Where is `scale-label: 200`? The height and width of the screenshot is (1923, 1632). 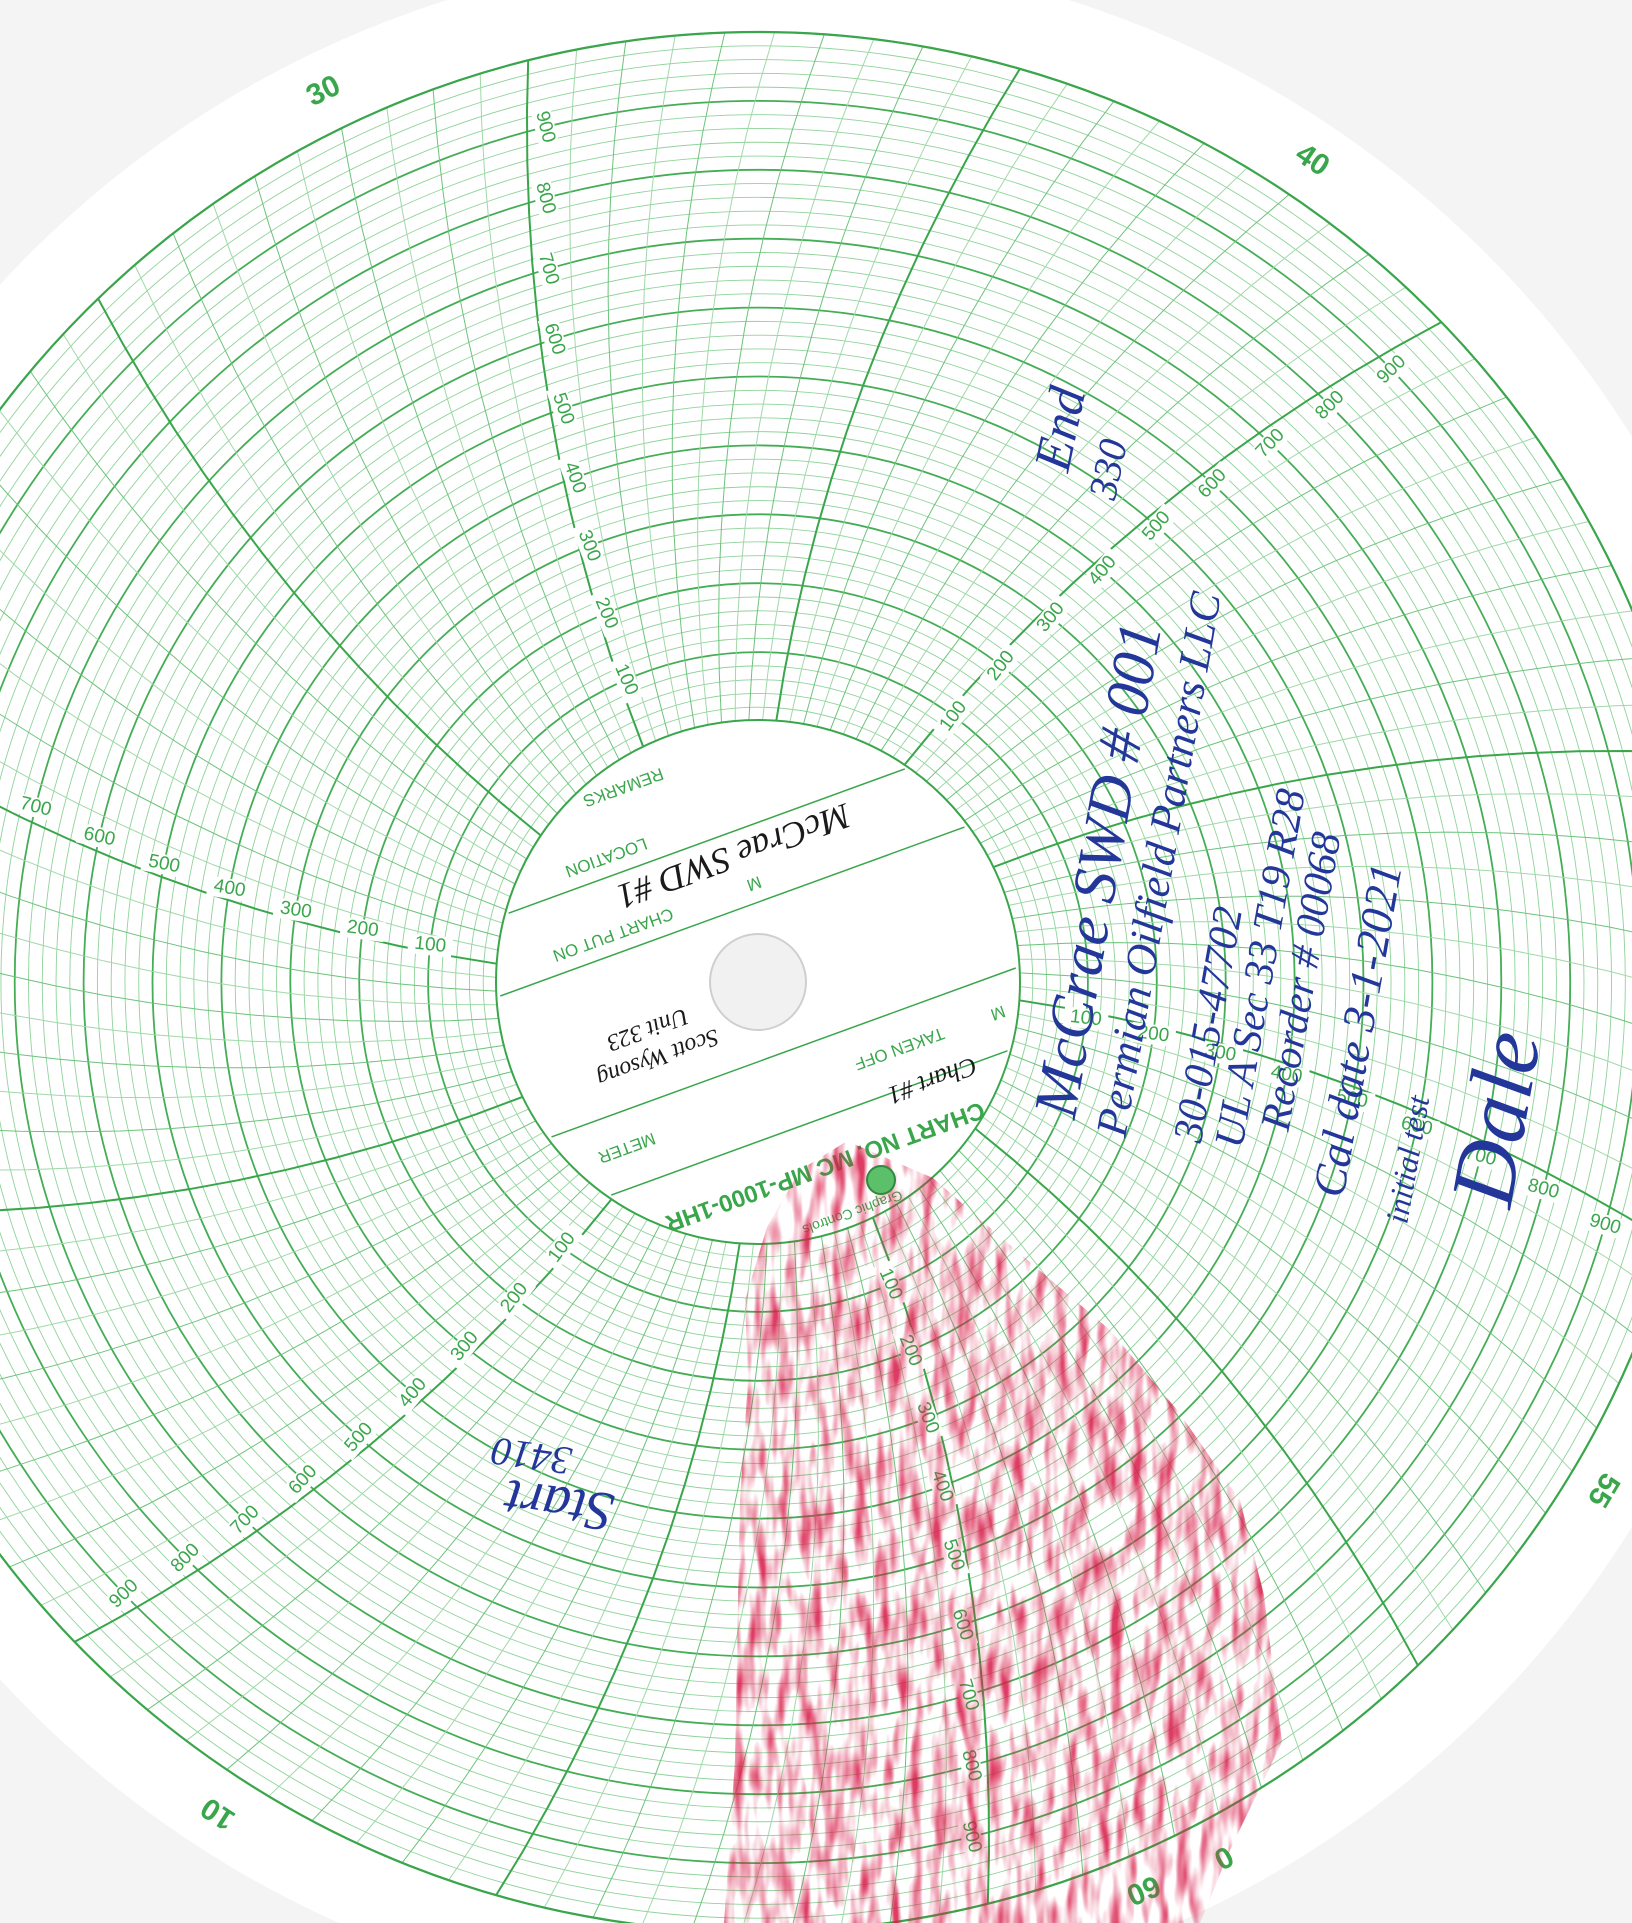 scale-label: 200 is located at coordinates (363, 928).